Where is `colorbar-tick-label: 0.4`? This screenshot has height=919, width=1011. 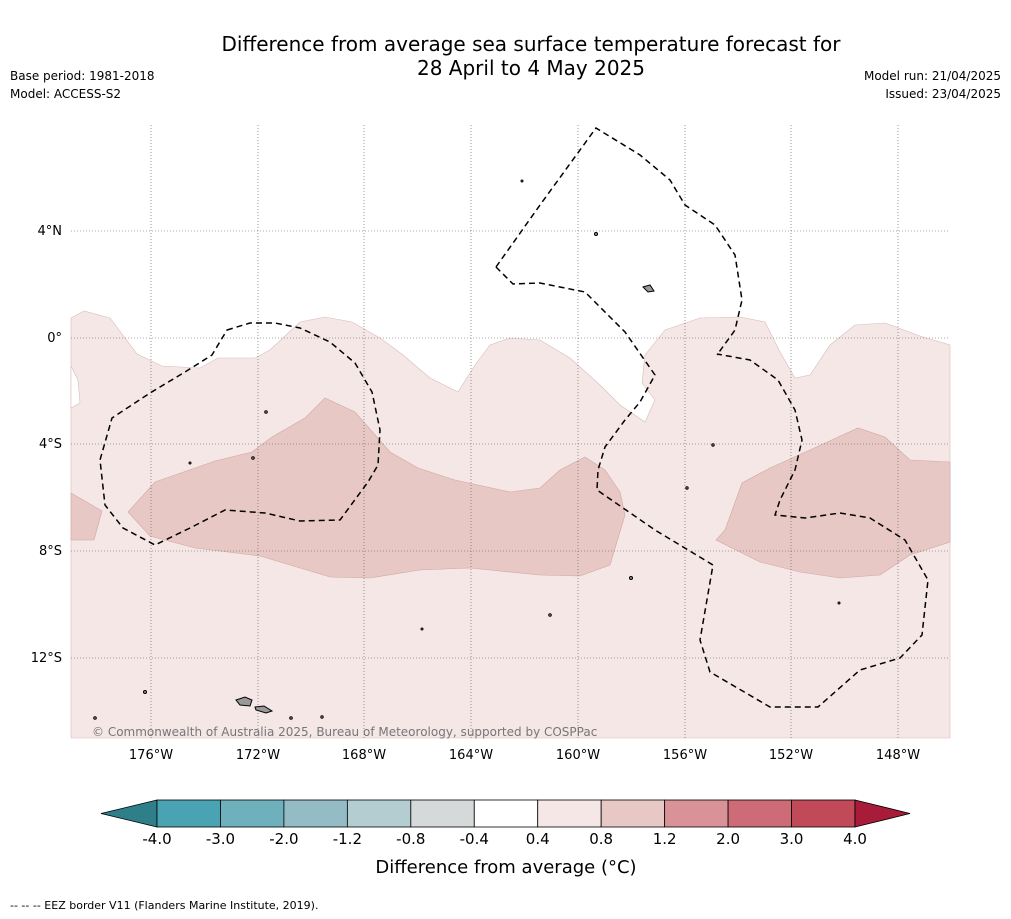 colorbar-tick-label: 0.4 is located at coordinates (538, 839).